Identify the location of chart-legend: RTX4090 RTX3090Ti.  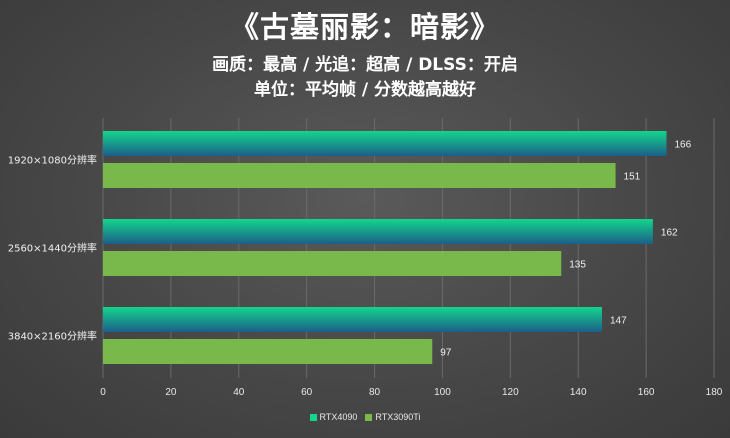
(365, 417).